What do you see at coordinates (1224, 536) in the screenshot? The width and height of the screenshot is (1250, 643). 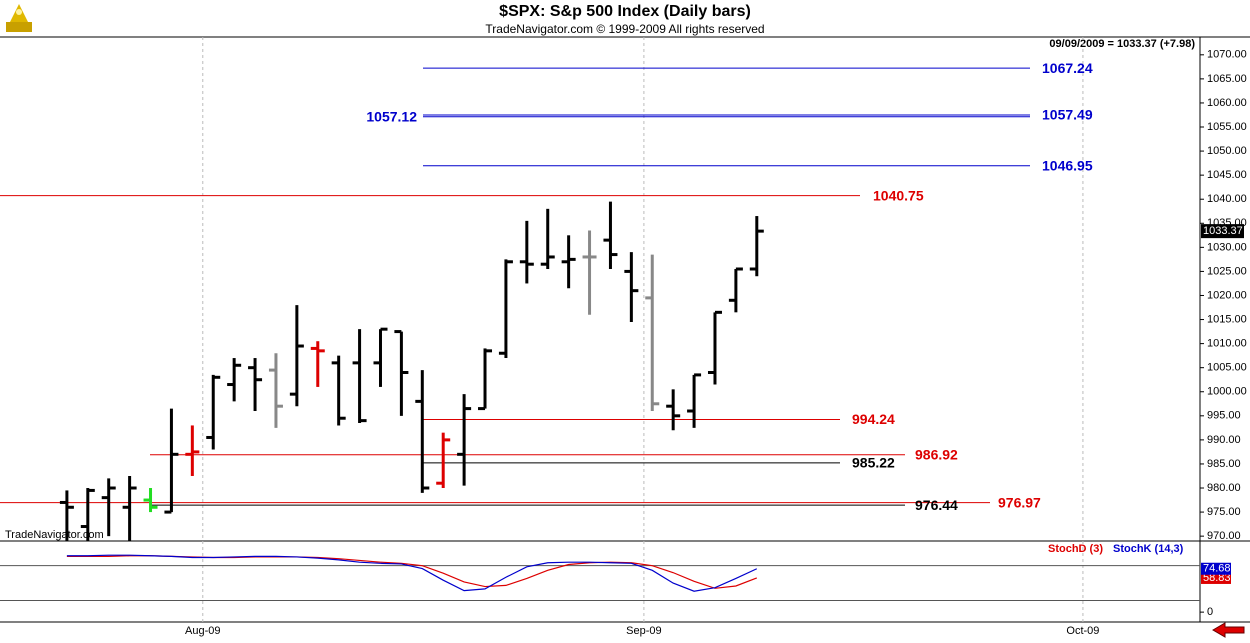 I see `y-tick-label: 970.00` at bounding box center [1224, 536].